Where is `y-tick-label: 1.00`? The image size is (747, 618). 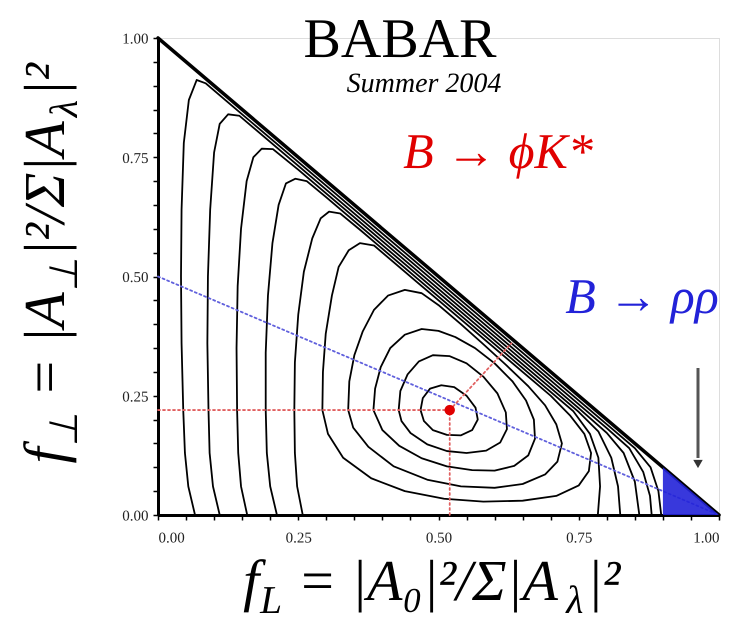
y-tick-label: 1.00 is located at coordinates (135, 40).